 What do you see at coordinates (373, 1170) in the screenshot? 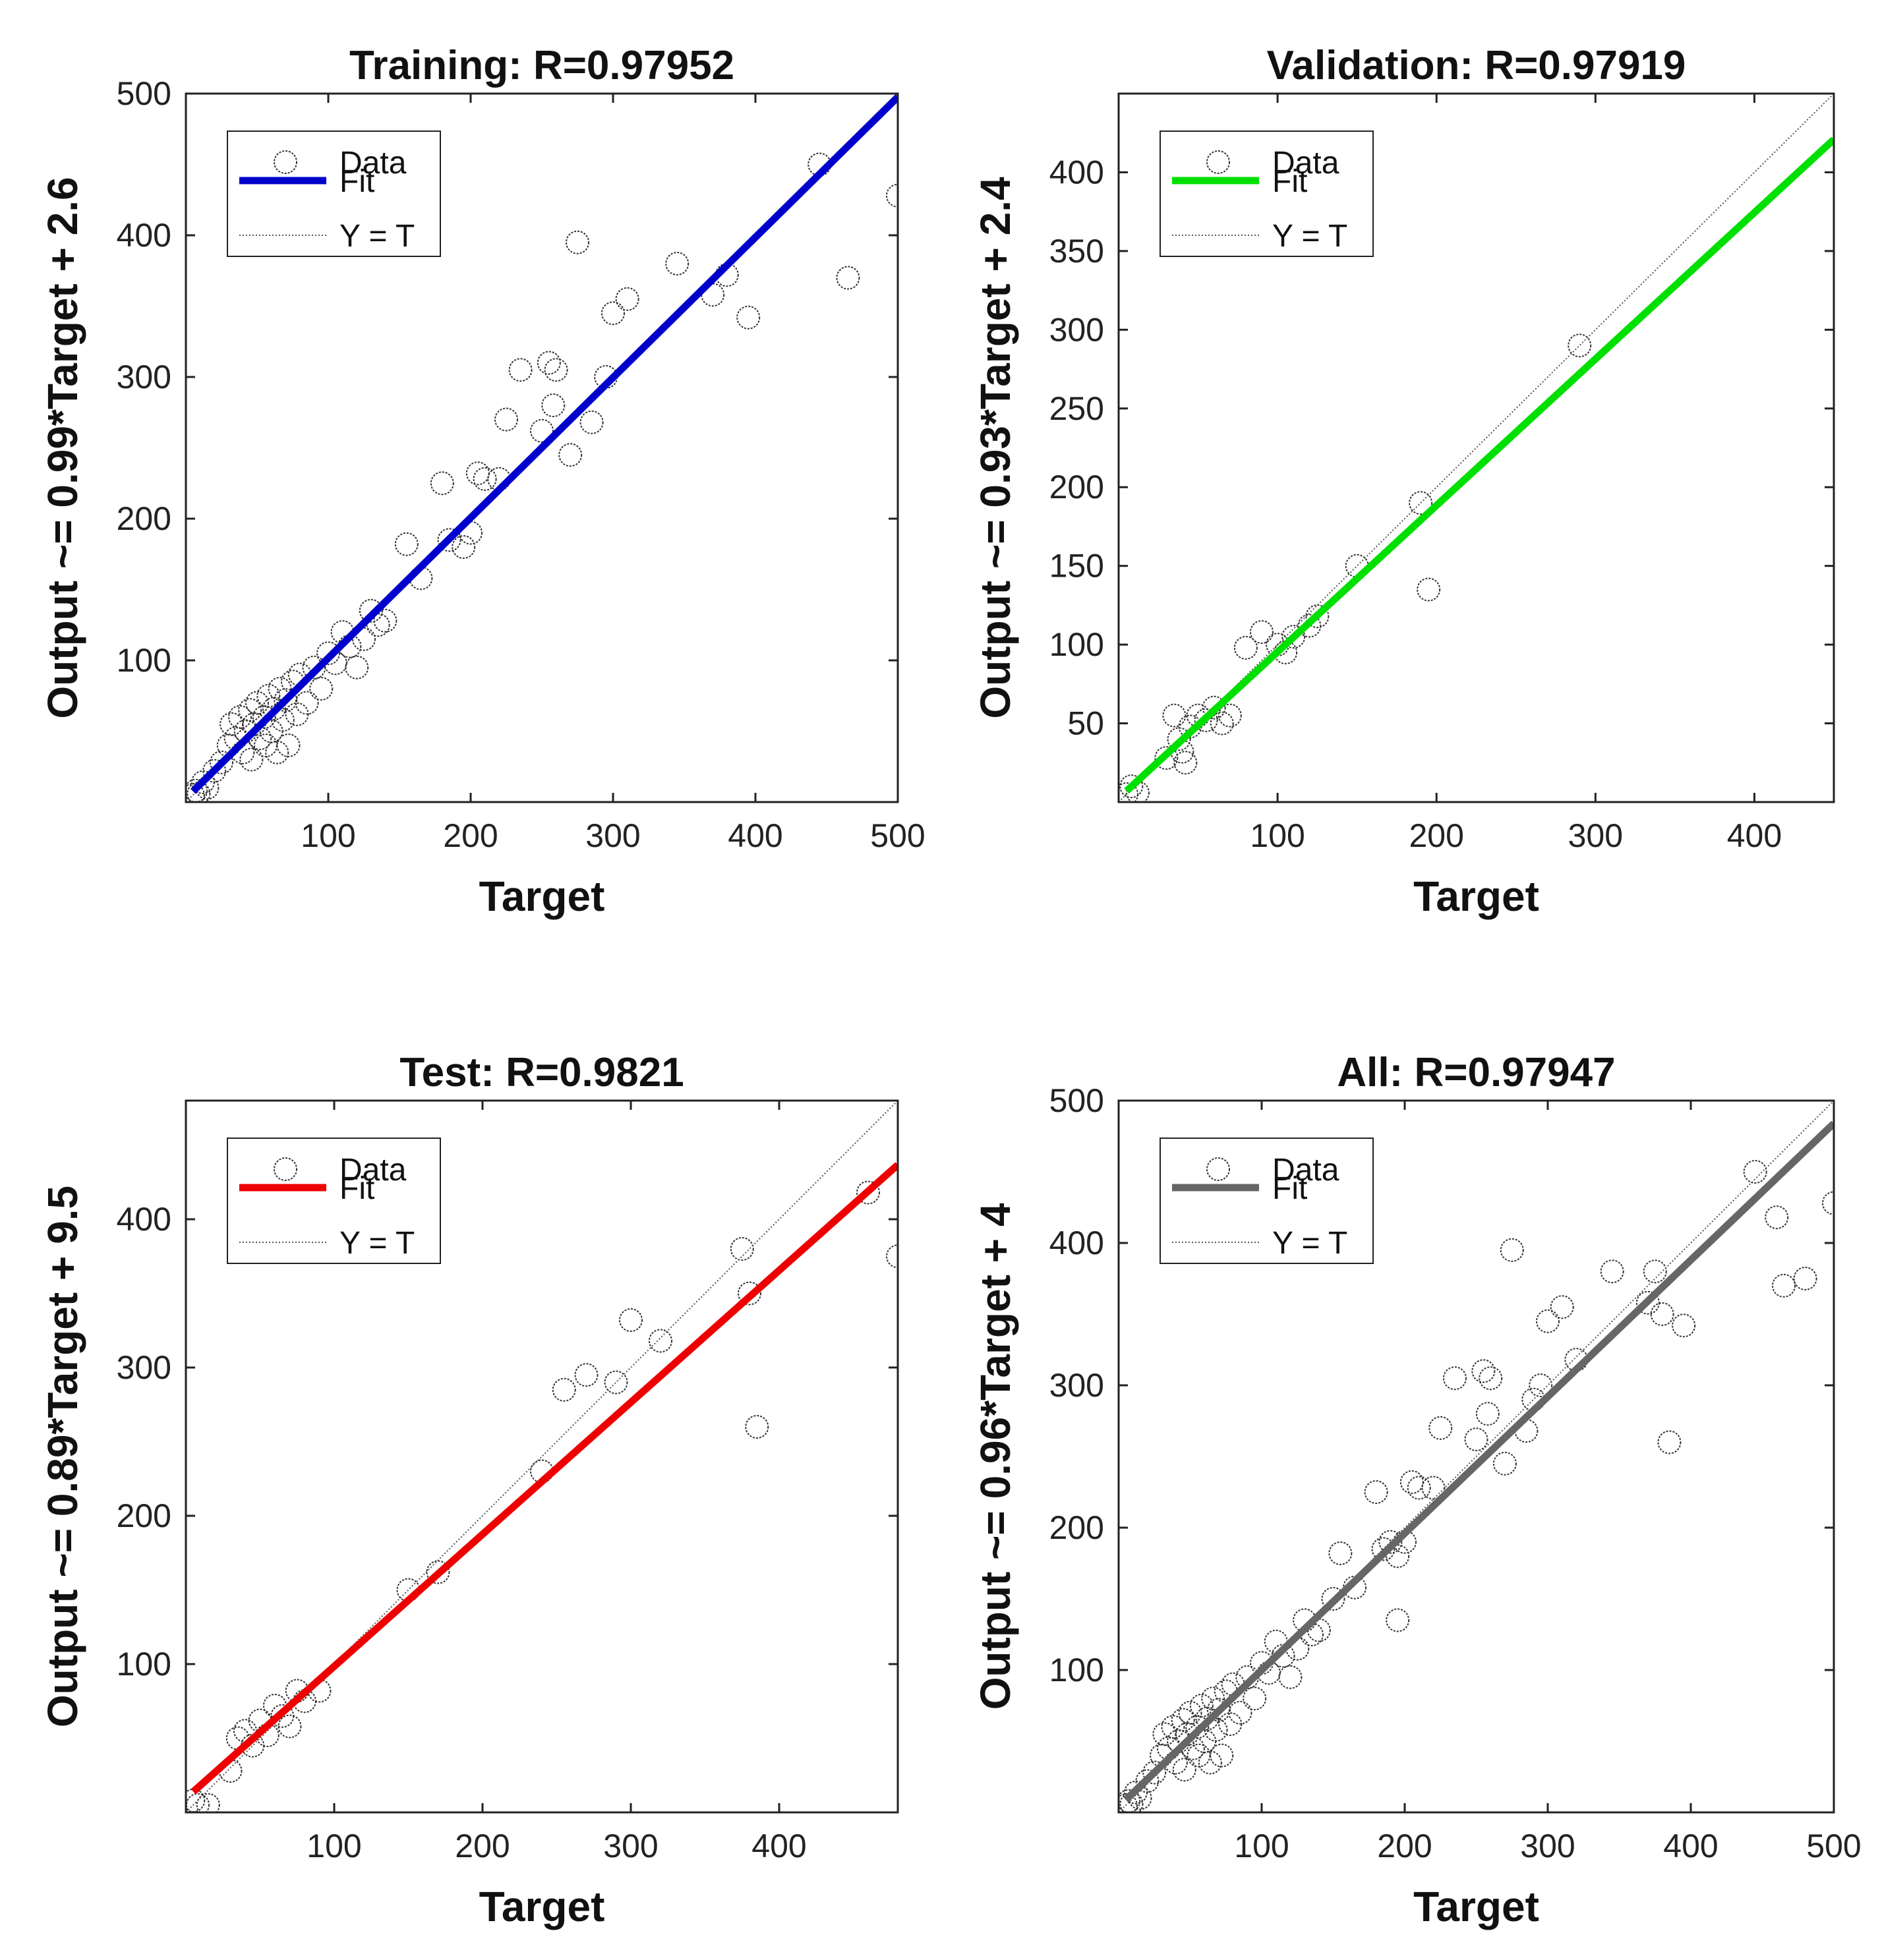
I see `test-legend-data-label: Data` at bounding box center [373, 1170].